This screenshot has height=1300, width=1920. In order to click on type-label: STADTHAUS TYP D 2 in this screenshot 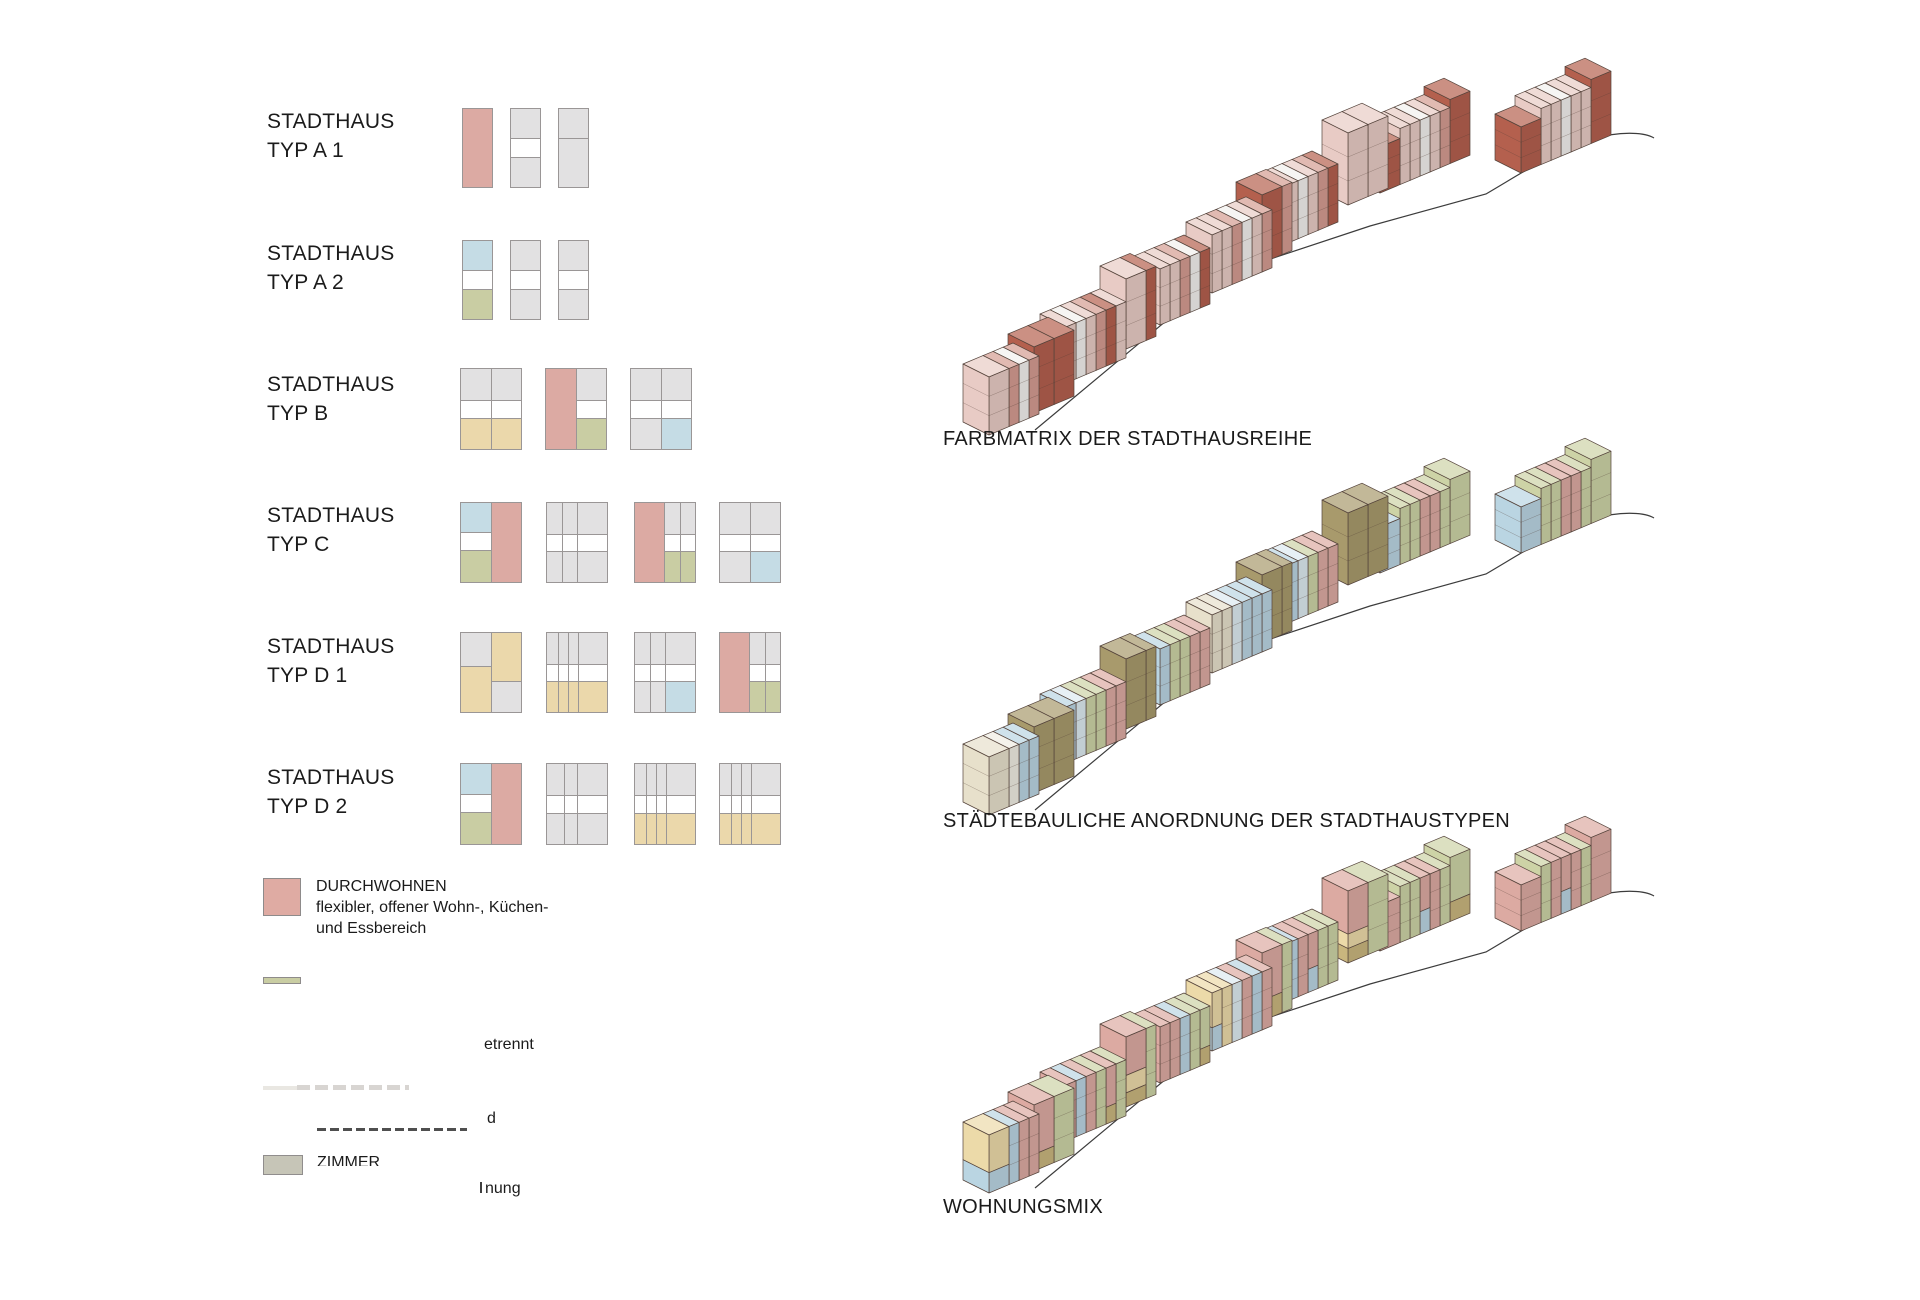, I will do `click(330, 792)`.